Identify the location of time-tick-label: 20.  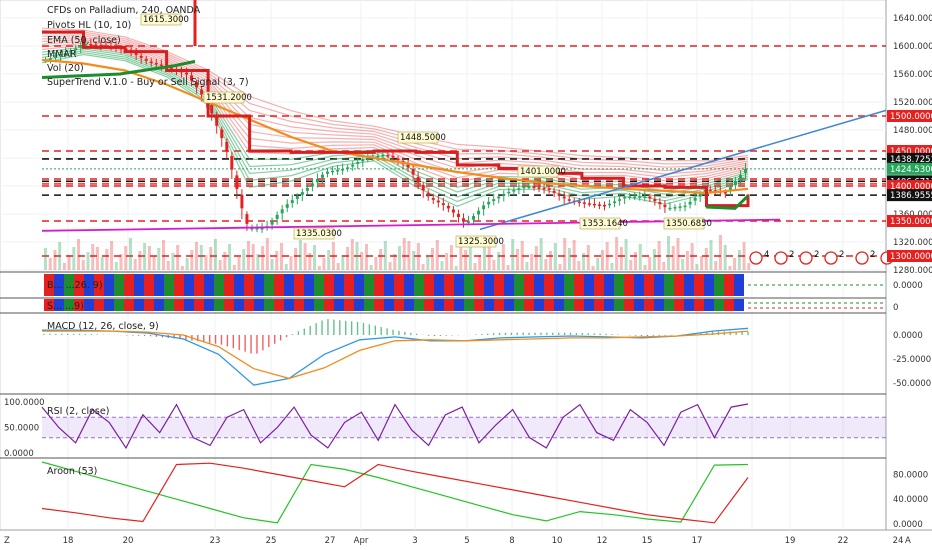
(128, 541).